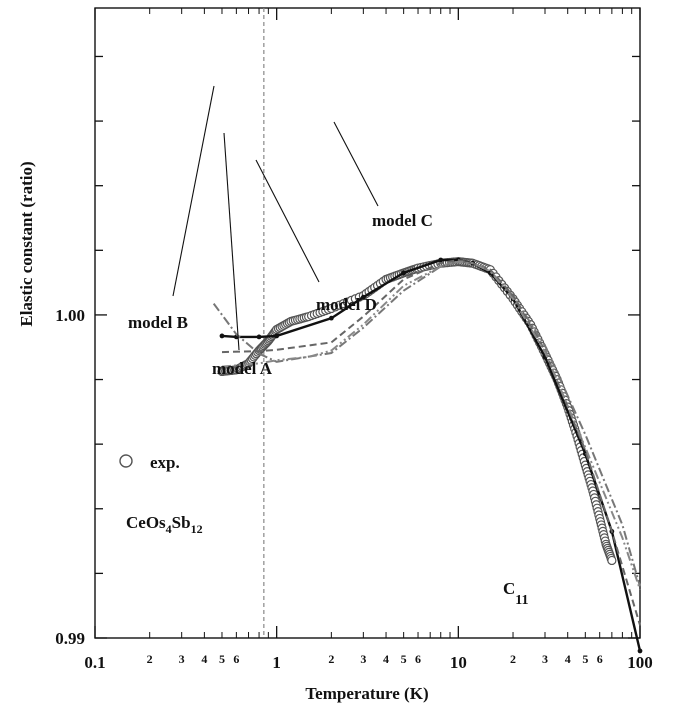 Image resolution: width=680 pixels, height=710 pixels. I want to click on x-axis-title: Temperature (K), so click(366, 693).